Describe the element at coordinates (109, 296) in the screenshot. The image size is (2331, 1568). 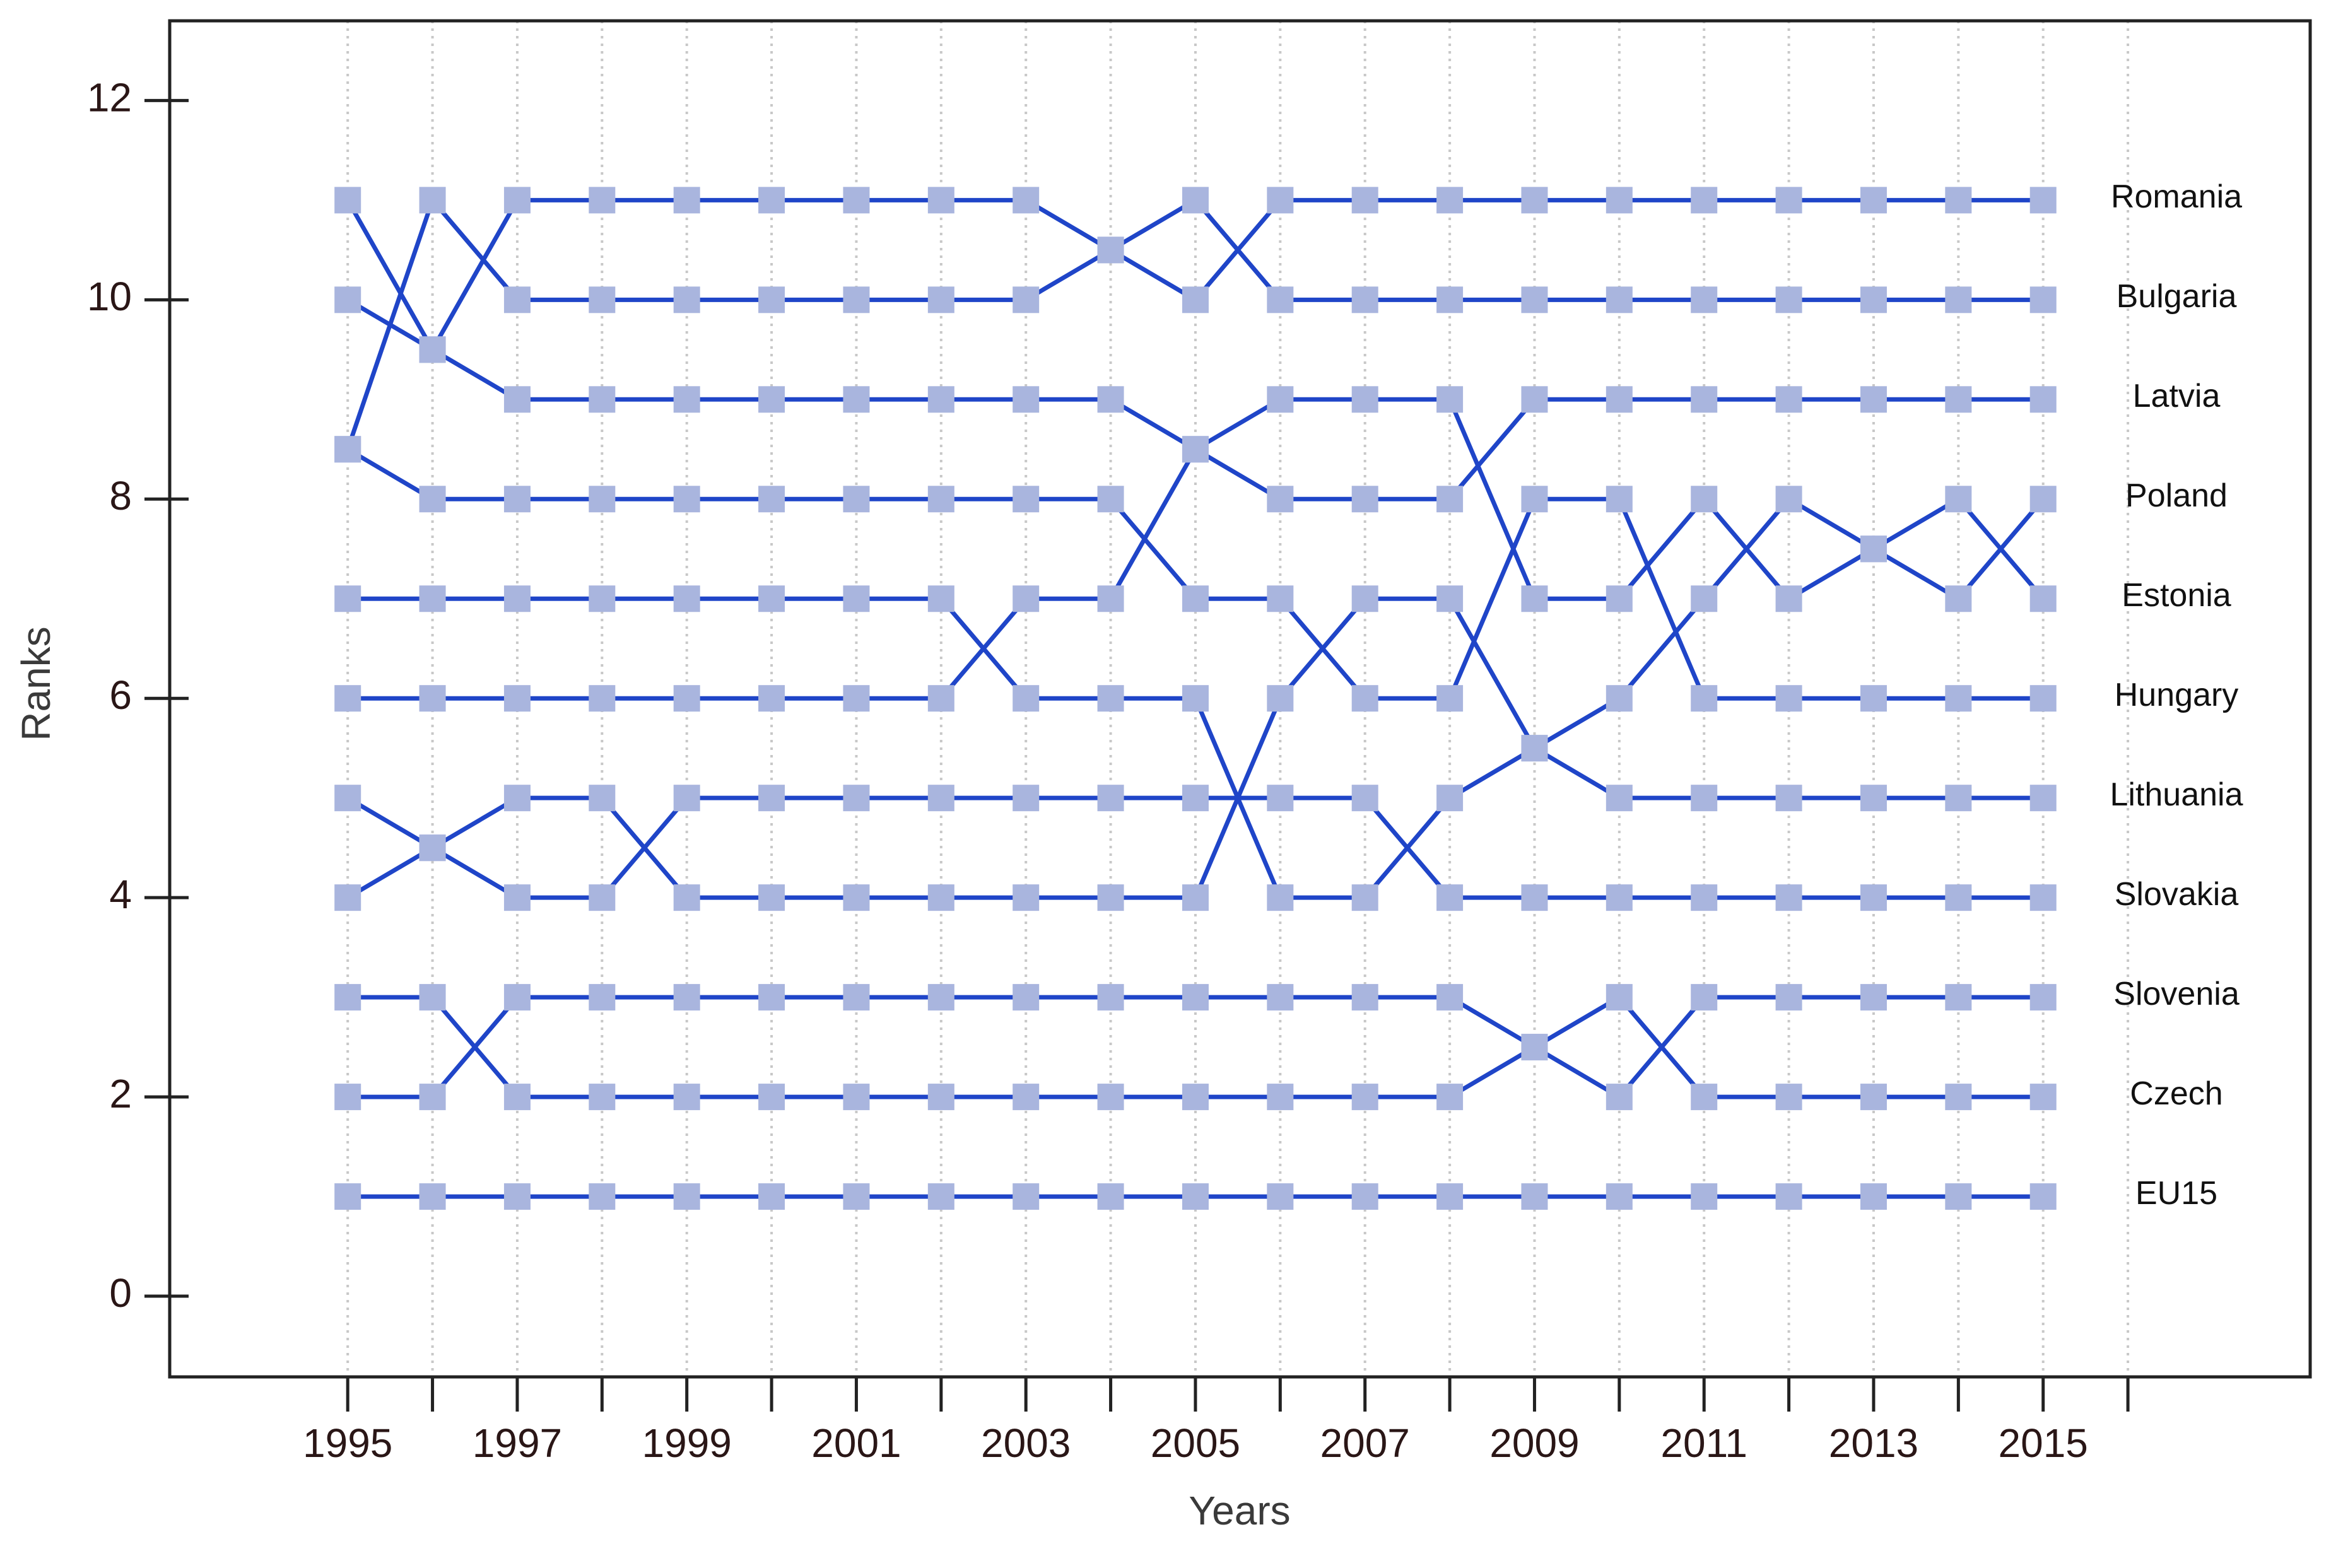
I see `y-tick-label: 10` at that location.